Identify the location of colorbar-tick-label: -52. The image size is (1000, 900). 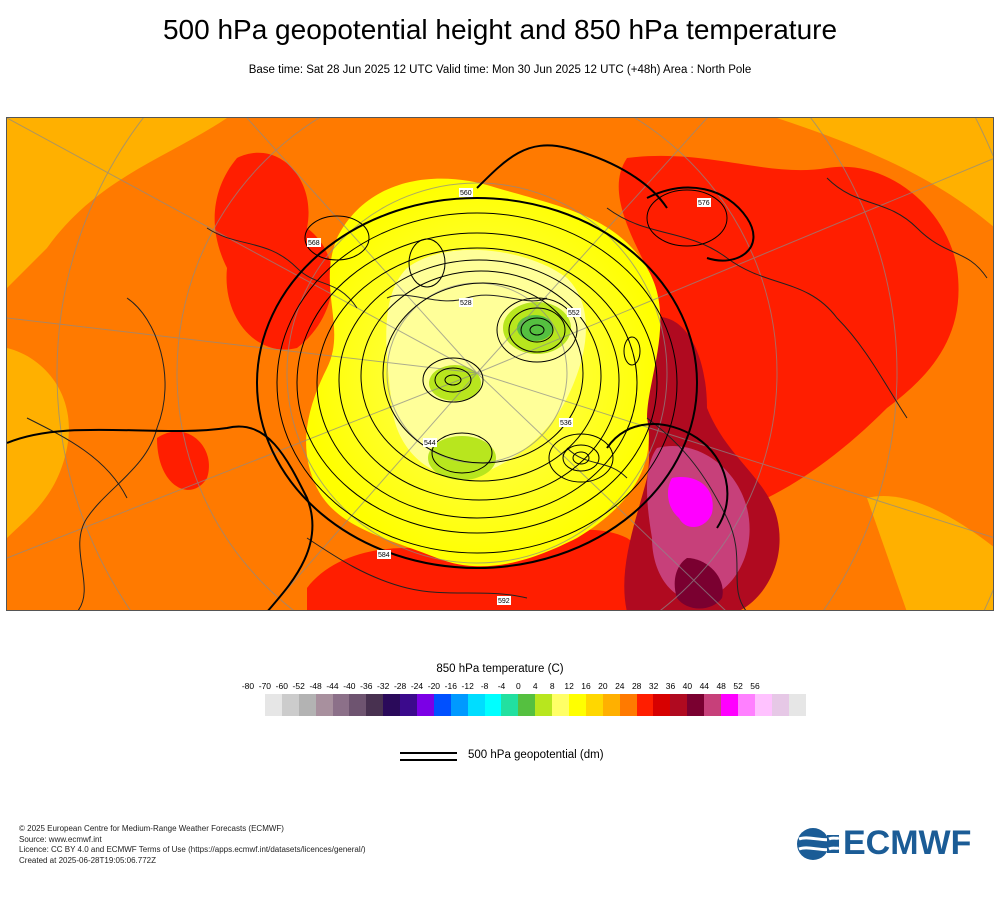
(298, 686).